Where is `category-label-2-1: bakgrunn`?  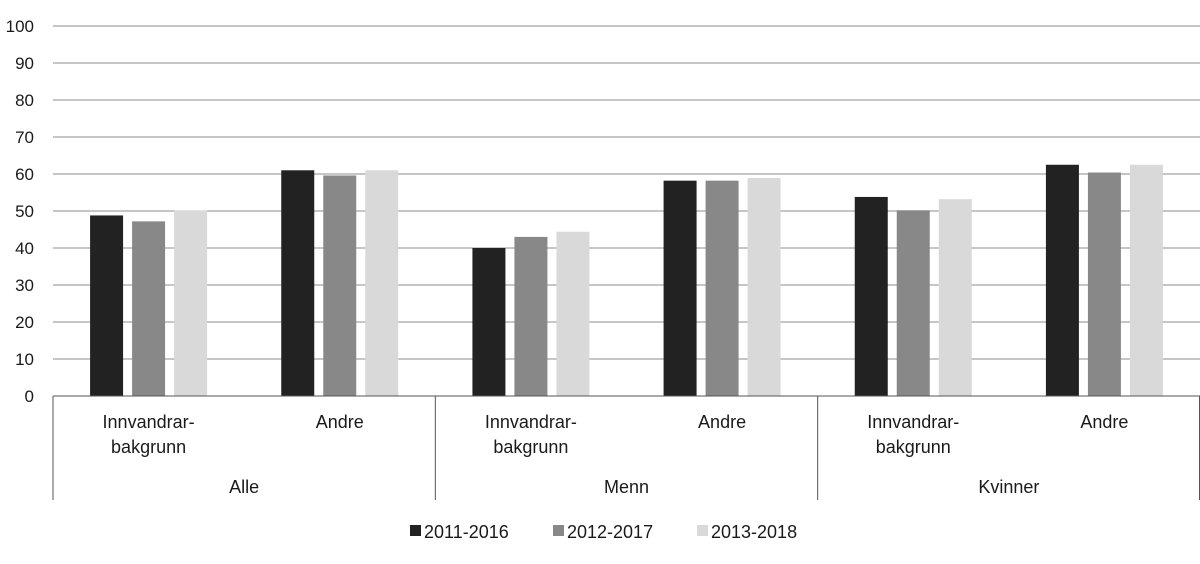
category-label-2-1: bakgrunn is located at coordinates (530, 447).